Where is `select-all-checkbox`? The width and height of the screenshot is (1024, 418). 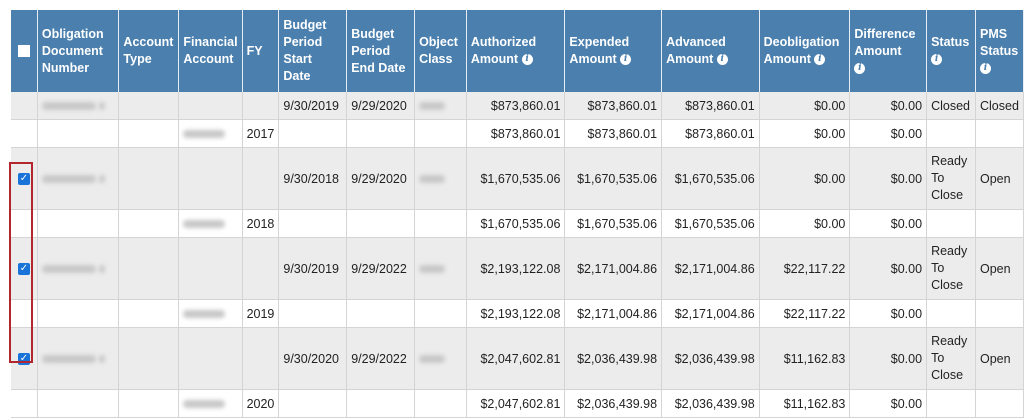 select-all-checkbox is located at coordinates (23, 51).